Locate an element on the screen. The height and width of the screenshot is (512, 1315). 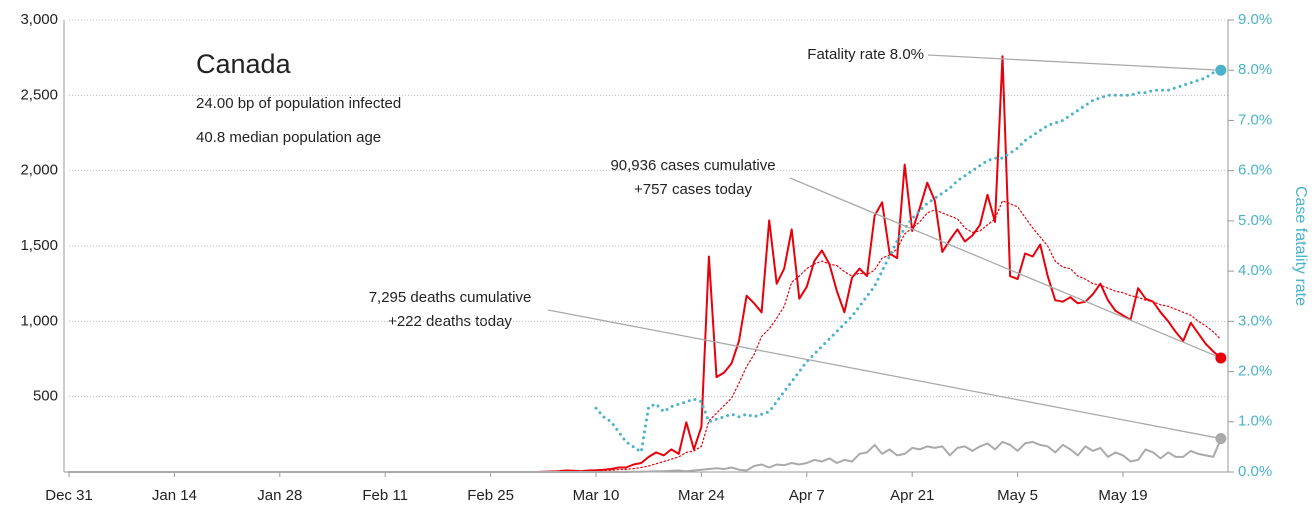
y2-tick-label: 0.0% is located at coordinates (1255, 471).